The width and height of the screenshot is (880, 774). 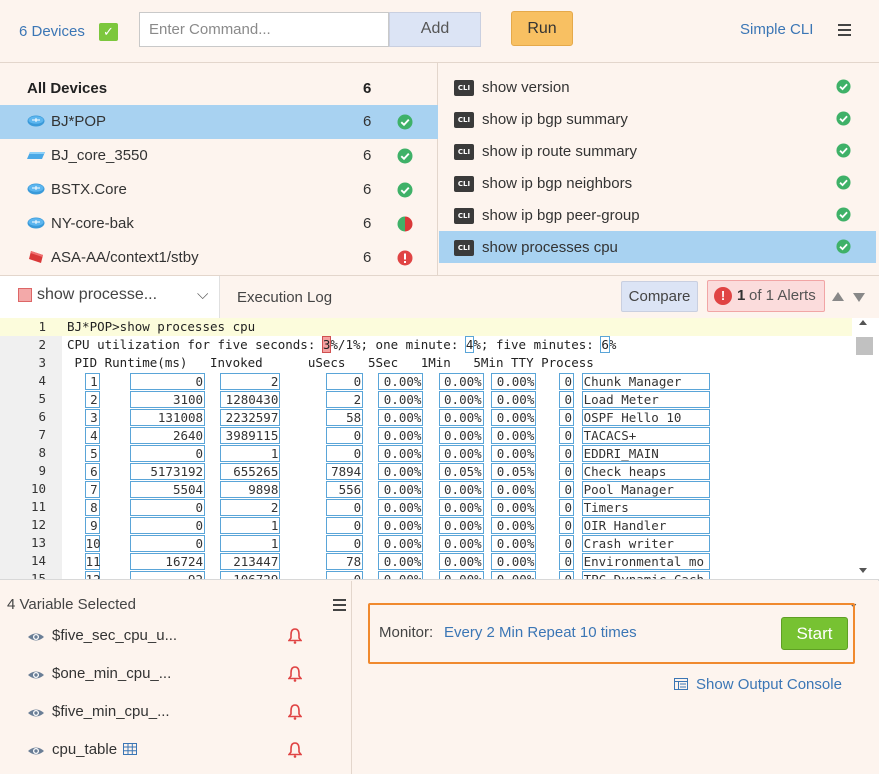 What do you see at coordinates (42, 362) in the screenshot?
I see `line-number: 3` at bounding box center [42, 362].